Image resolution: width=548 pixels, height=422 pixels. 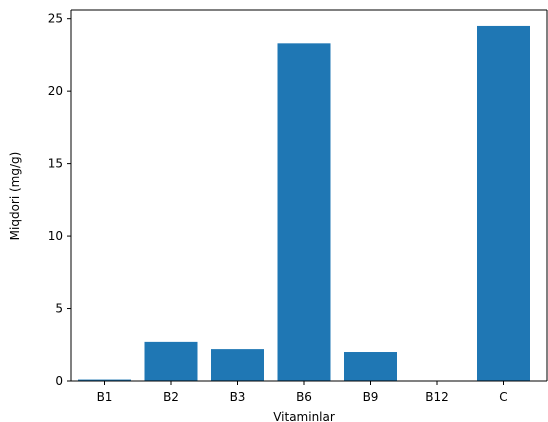 What do you see at coordinates (371, 397) in the screenshot?
I see `x-tick-label: B9` at bounding box center [371, 397].